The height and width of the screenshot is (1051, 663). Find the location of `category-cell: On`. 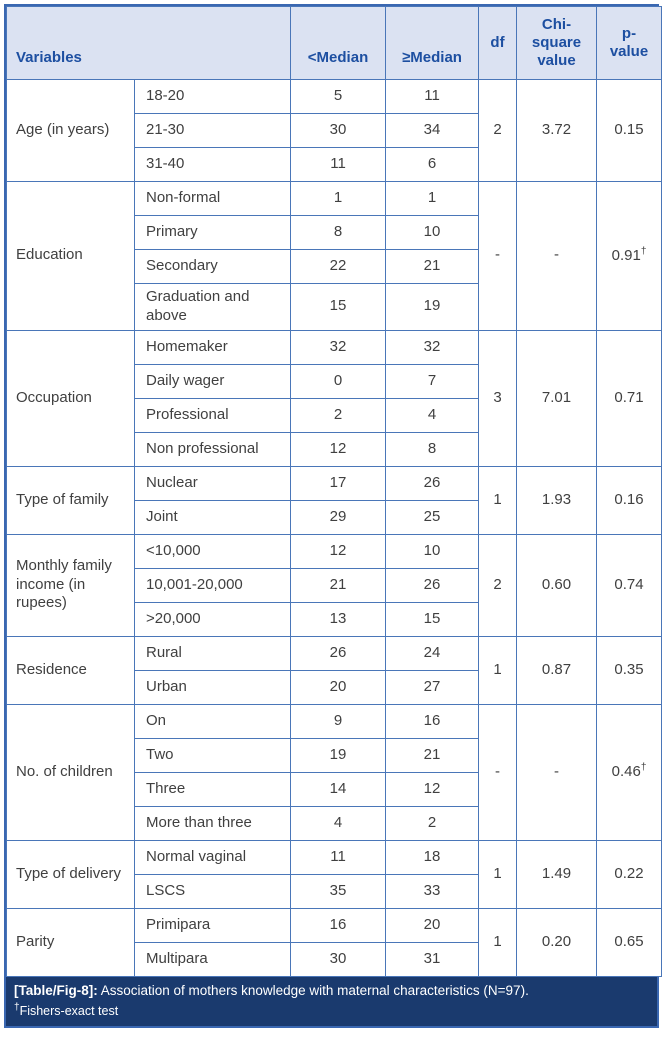

category-cell: On is located at coordinates (212, 721).